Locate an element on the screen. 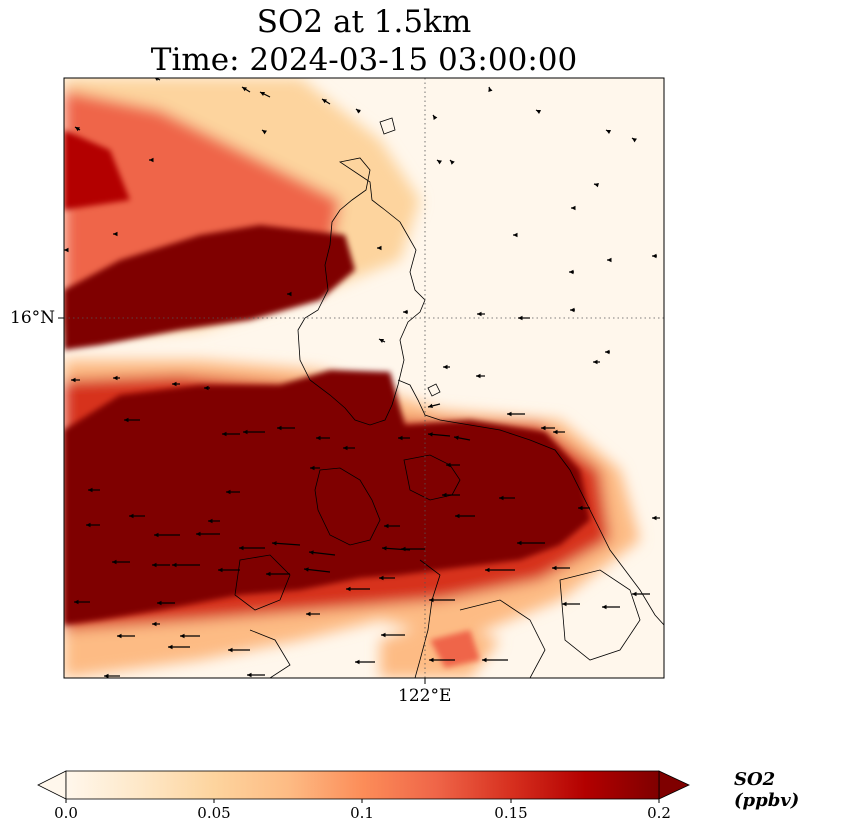 This screenshot has height=836, width=841. plume-core-north is located at coordinates (209, 287).